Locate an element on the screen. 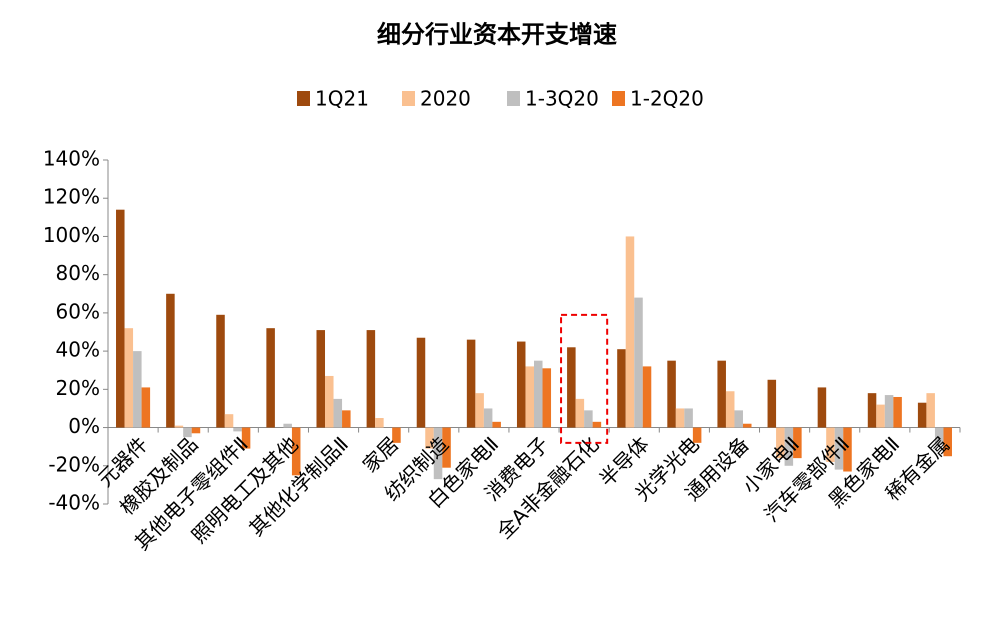 The width and height of the screenshot is (993, 620). y-tick-label: -40% is located at coordinates (74, 503).